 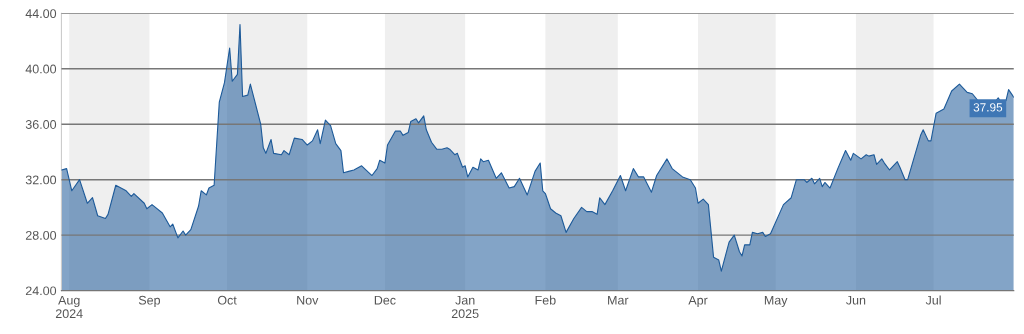 What do you see at coordinates (227, 300) in the screenshot?
I see `x-tick-label: Oct` at bounding box center [227, 300].